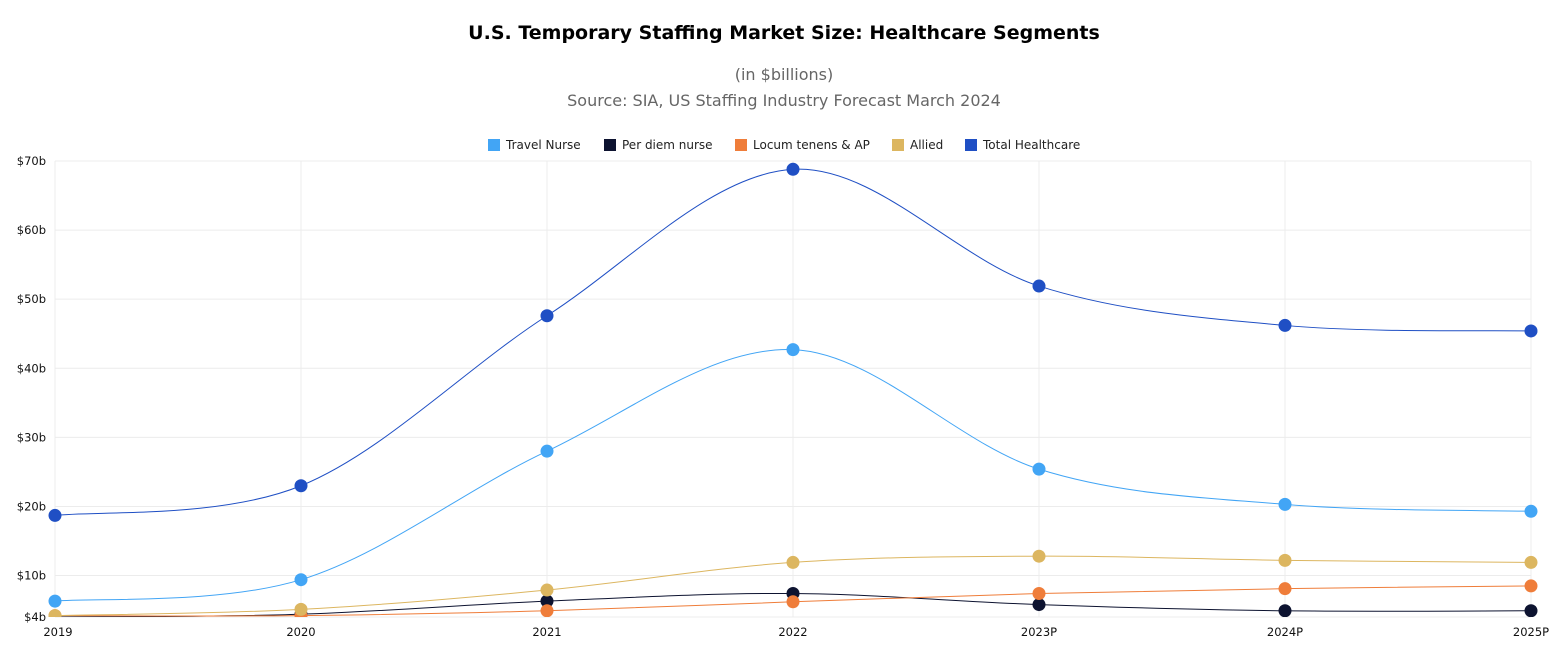  I want to click on y-tick-label: $10b, so click(31, 576).